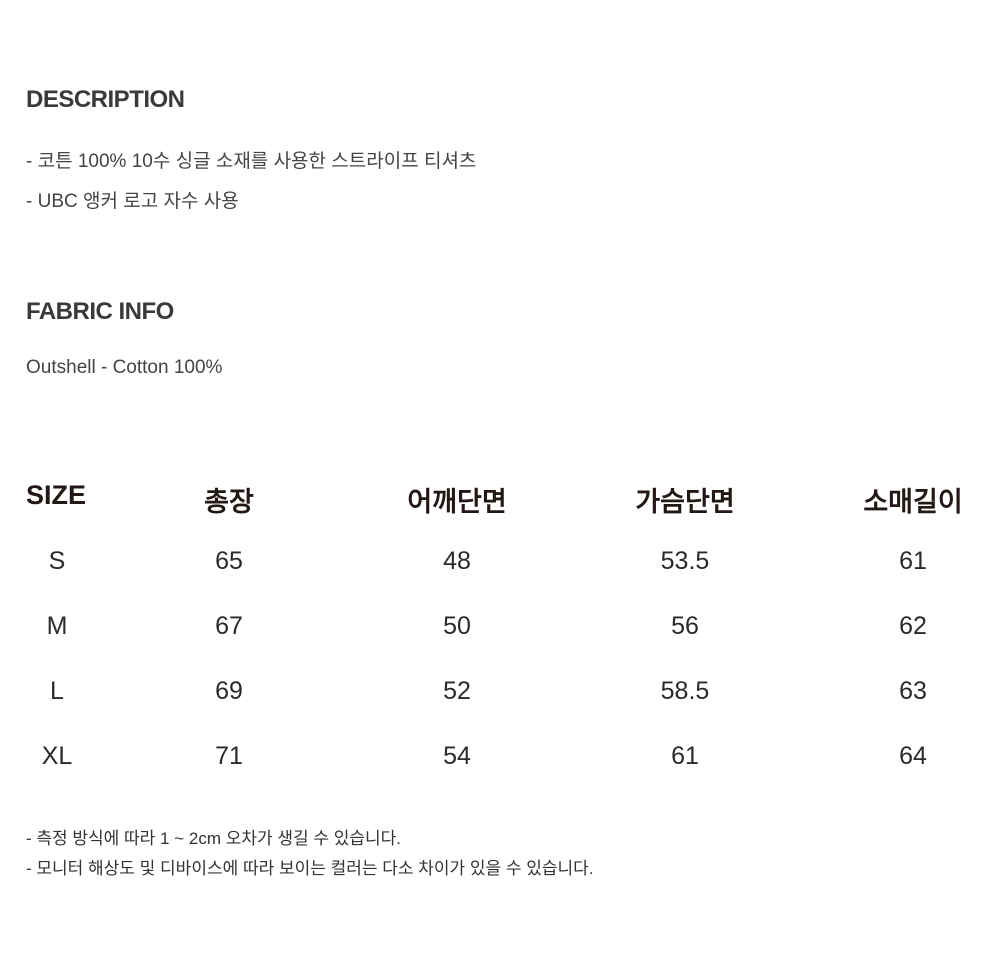  Describe the element at coordinates (913, 756) in the screenshot. I see `size-value: 64` at that location.